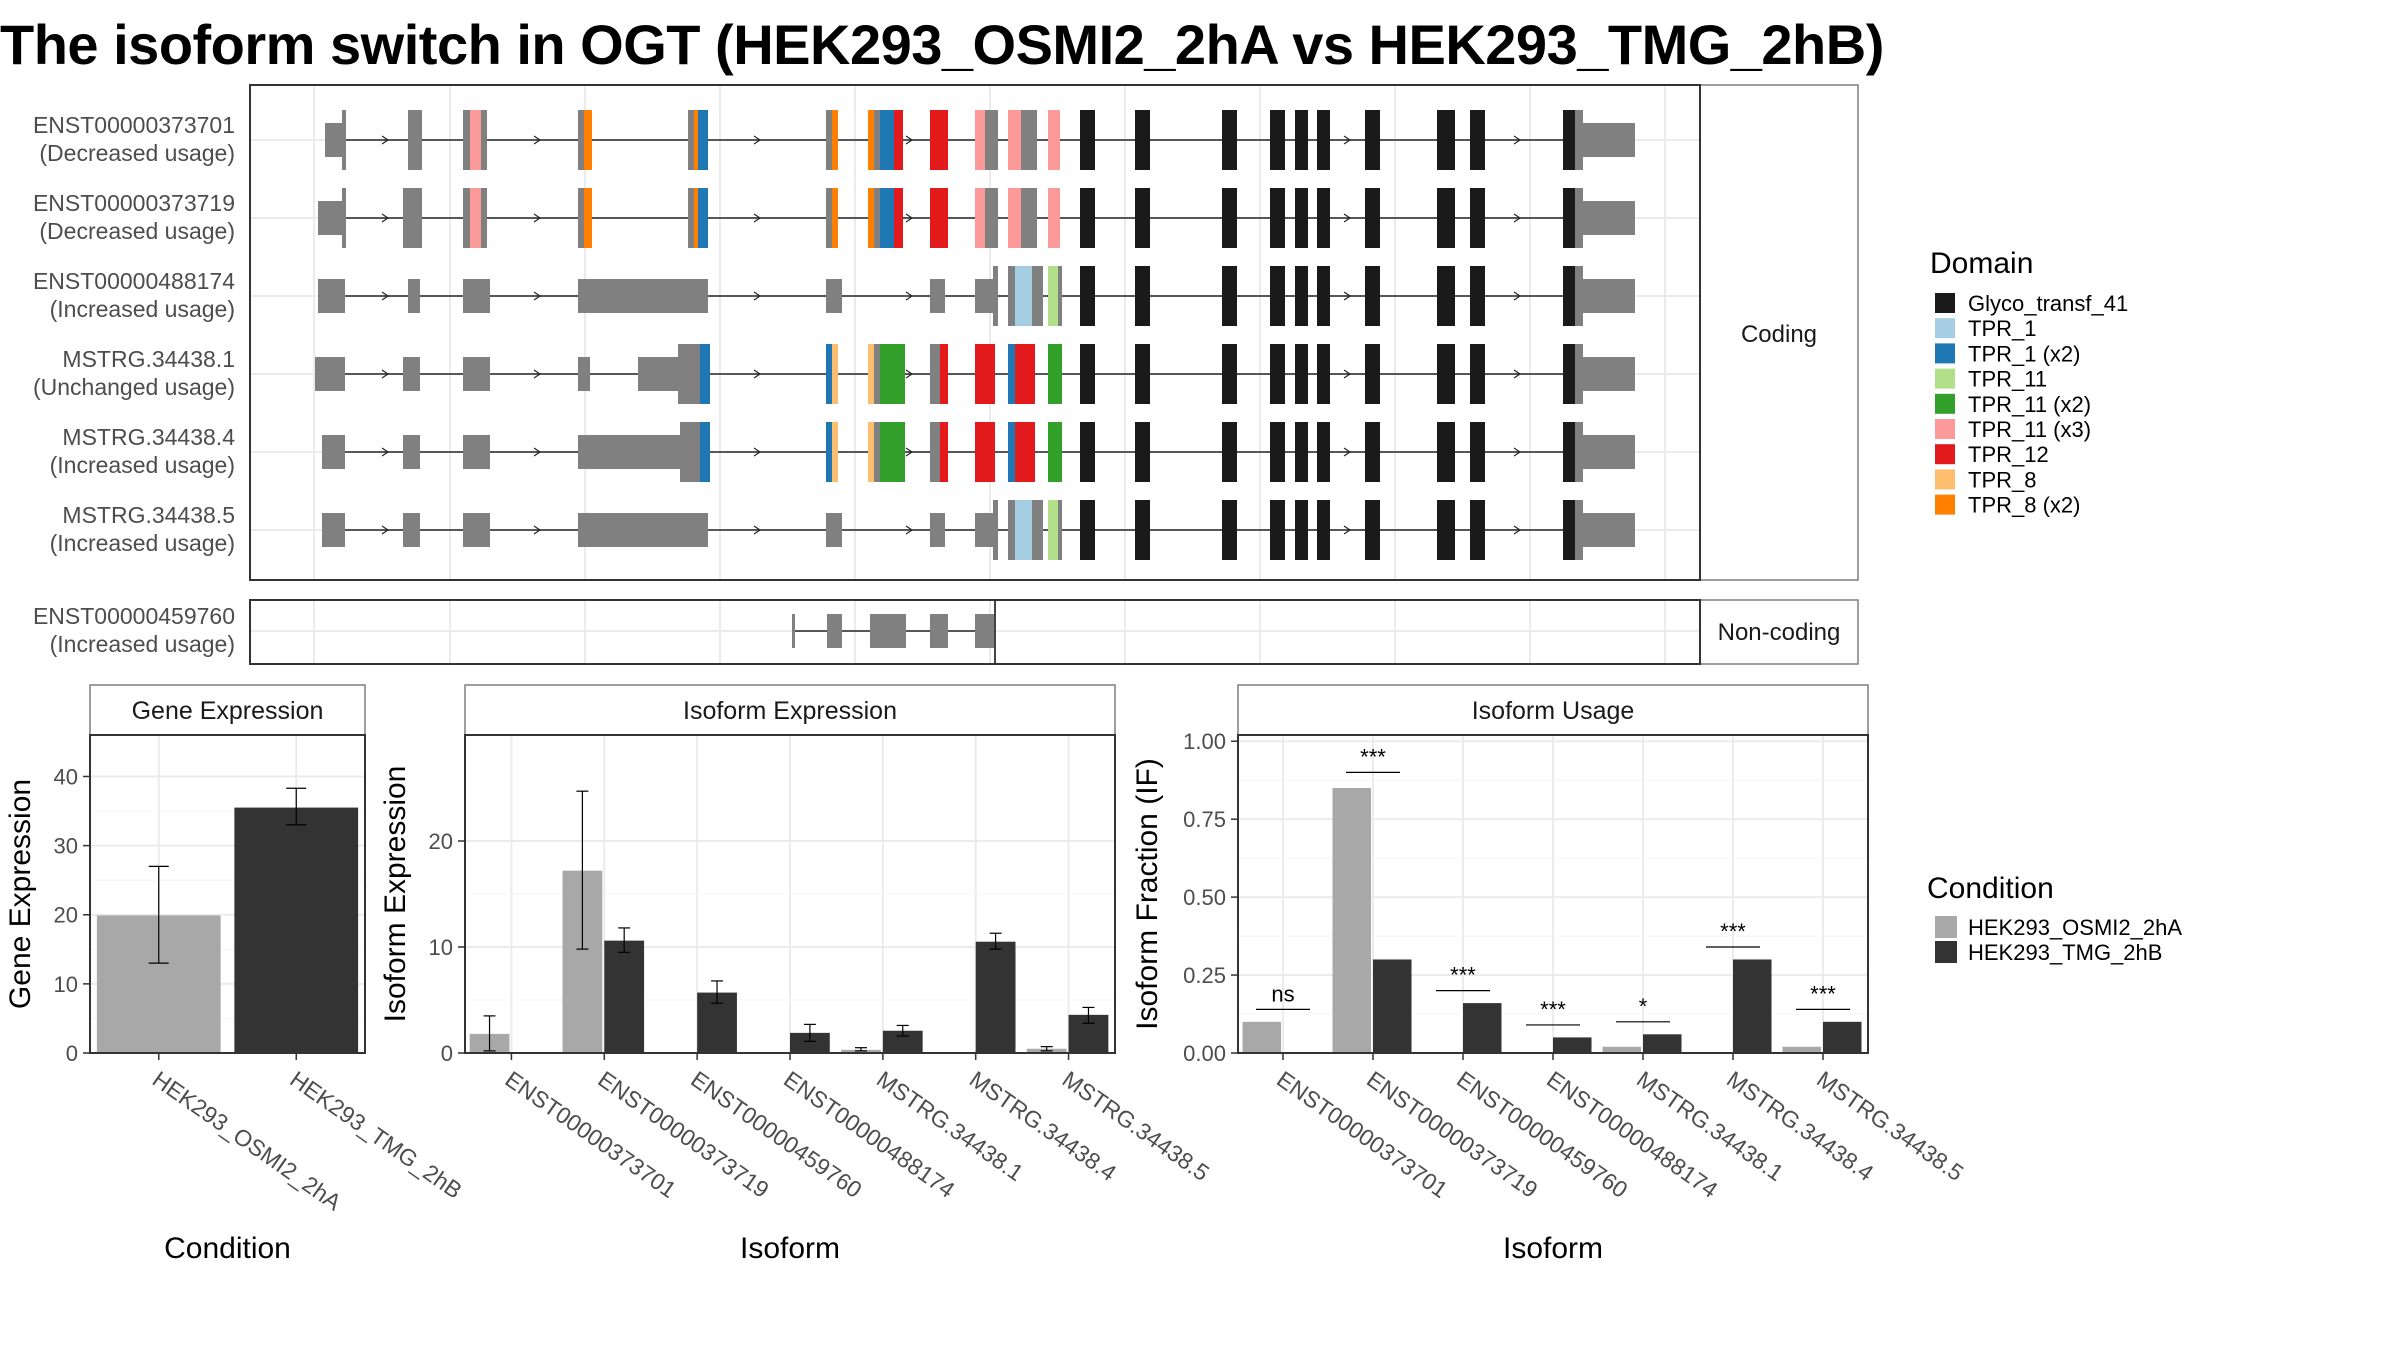  What do you see at coordinates (2002, 479) in the screenshot?
I see `domain-legend-label: TPR_8` at bounding box center [2002, 479].